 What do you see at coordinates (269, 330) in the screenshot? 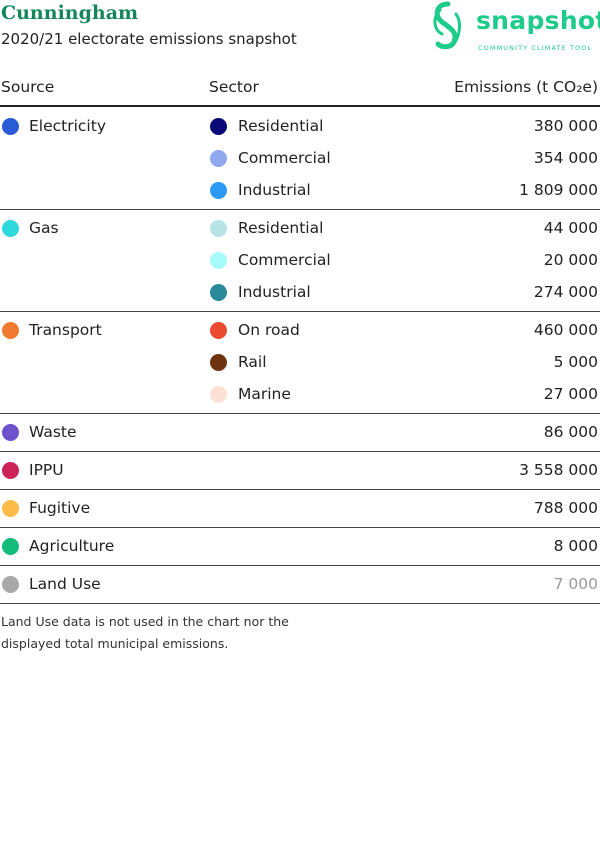
I see `sector-label: On road` at bounding box center [269, 330].